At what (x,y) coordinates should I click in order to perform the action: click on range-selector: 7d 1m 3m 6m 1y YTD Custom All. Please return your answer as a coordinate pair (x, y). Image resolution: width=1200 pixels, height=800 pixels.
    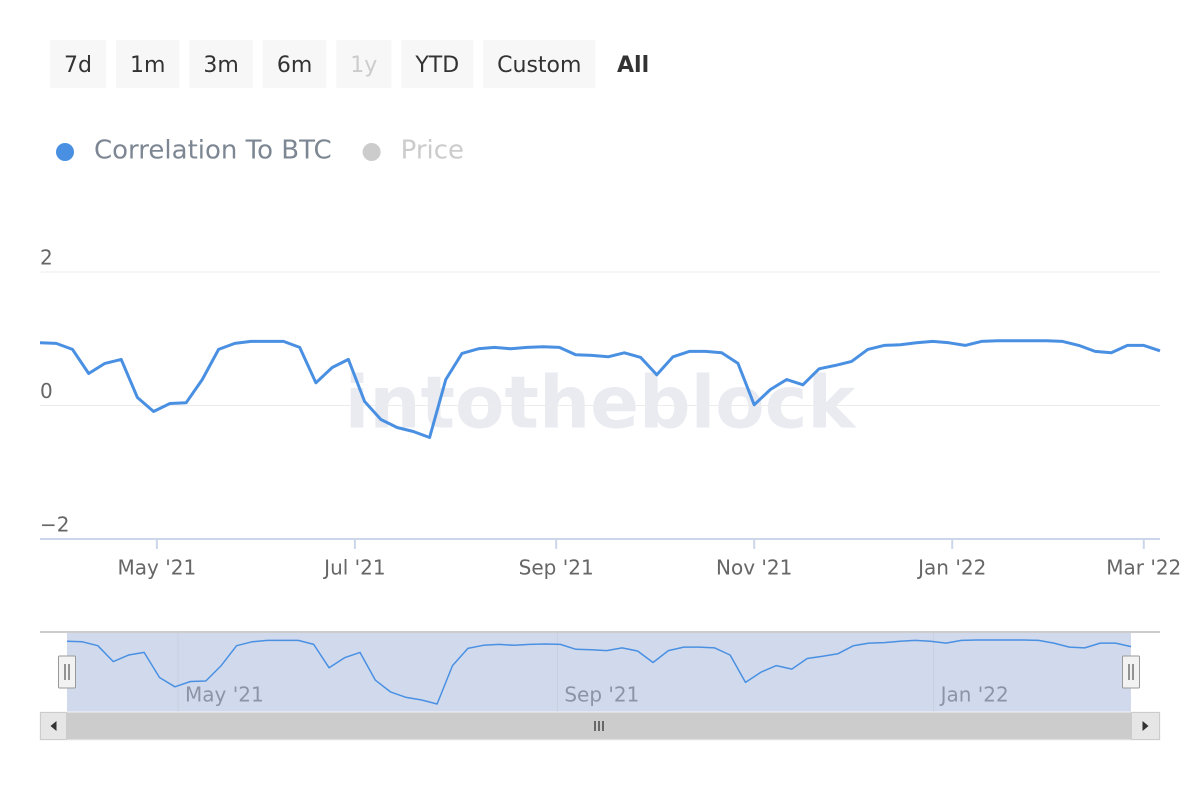
    Looking at the image, I should click on (349, 64).